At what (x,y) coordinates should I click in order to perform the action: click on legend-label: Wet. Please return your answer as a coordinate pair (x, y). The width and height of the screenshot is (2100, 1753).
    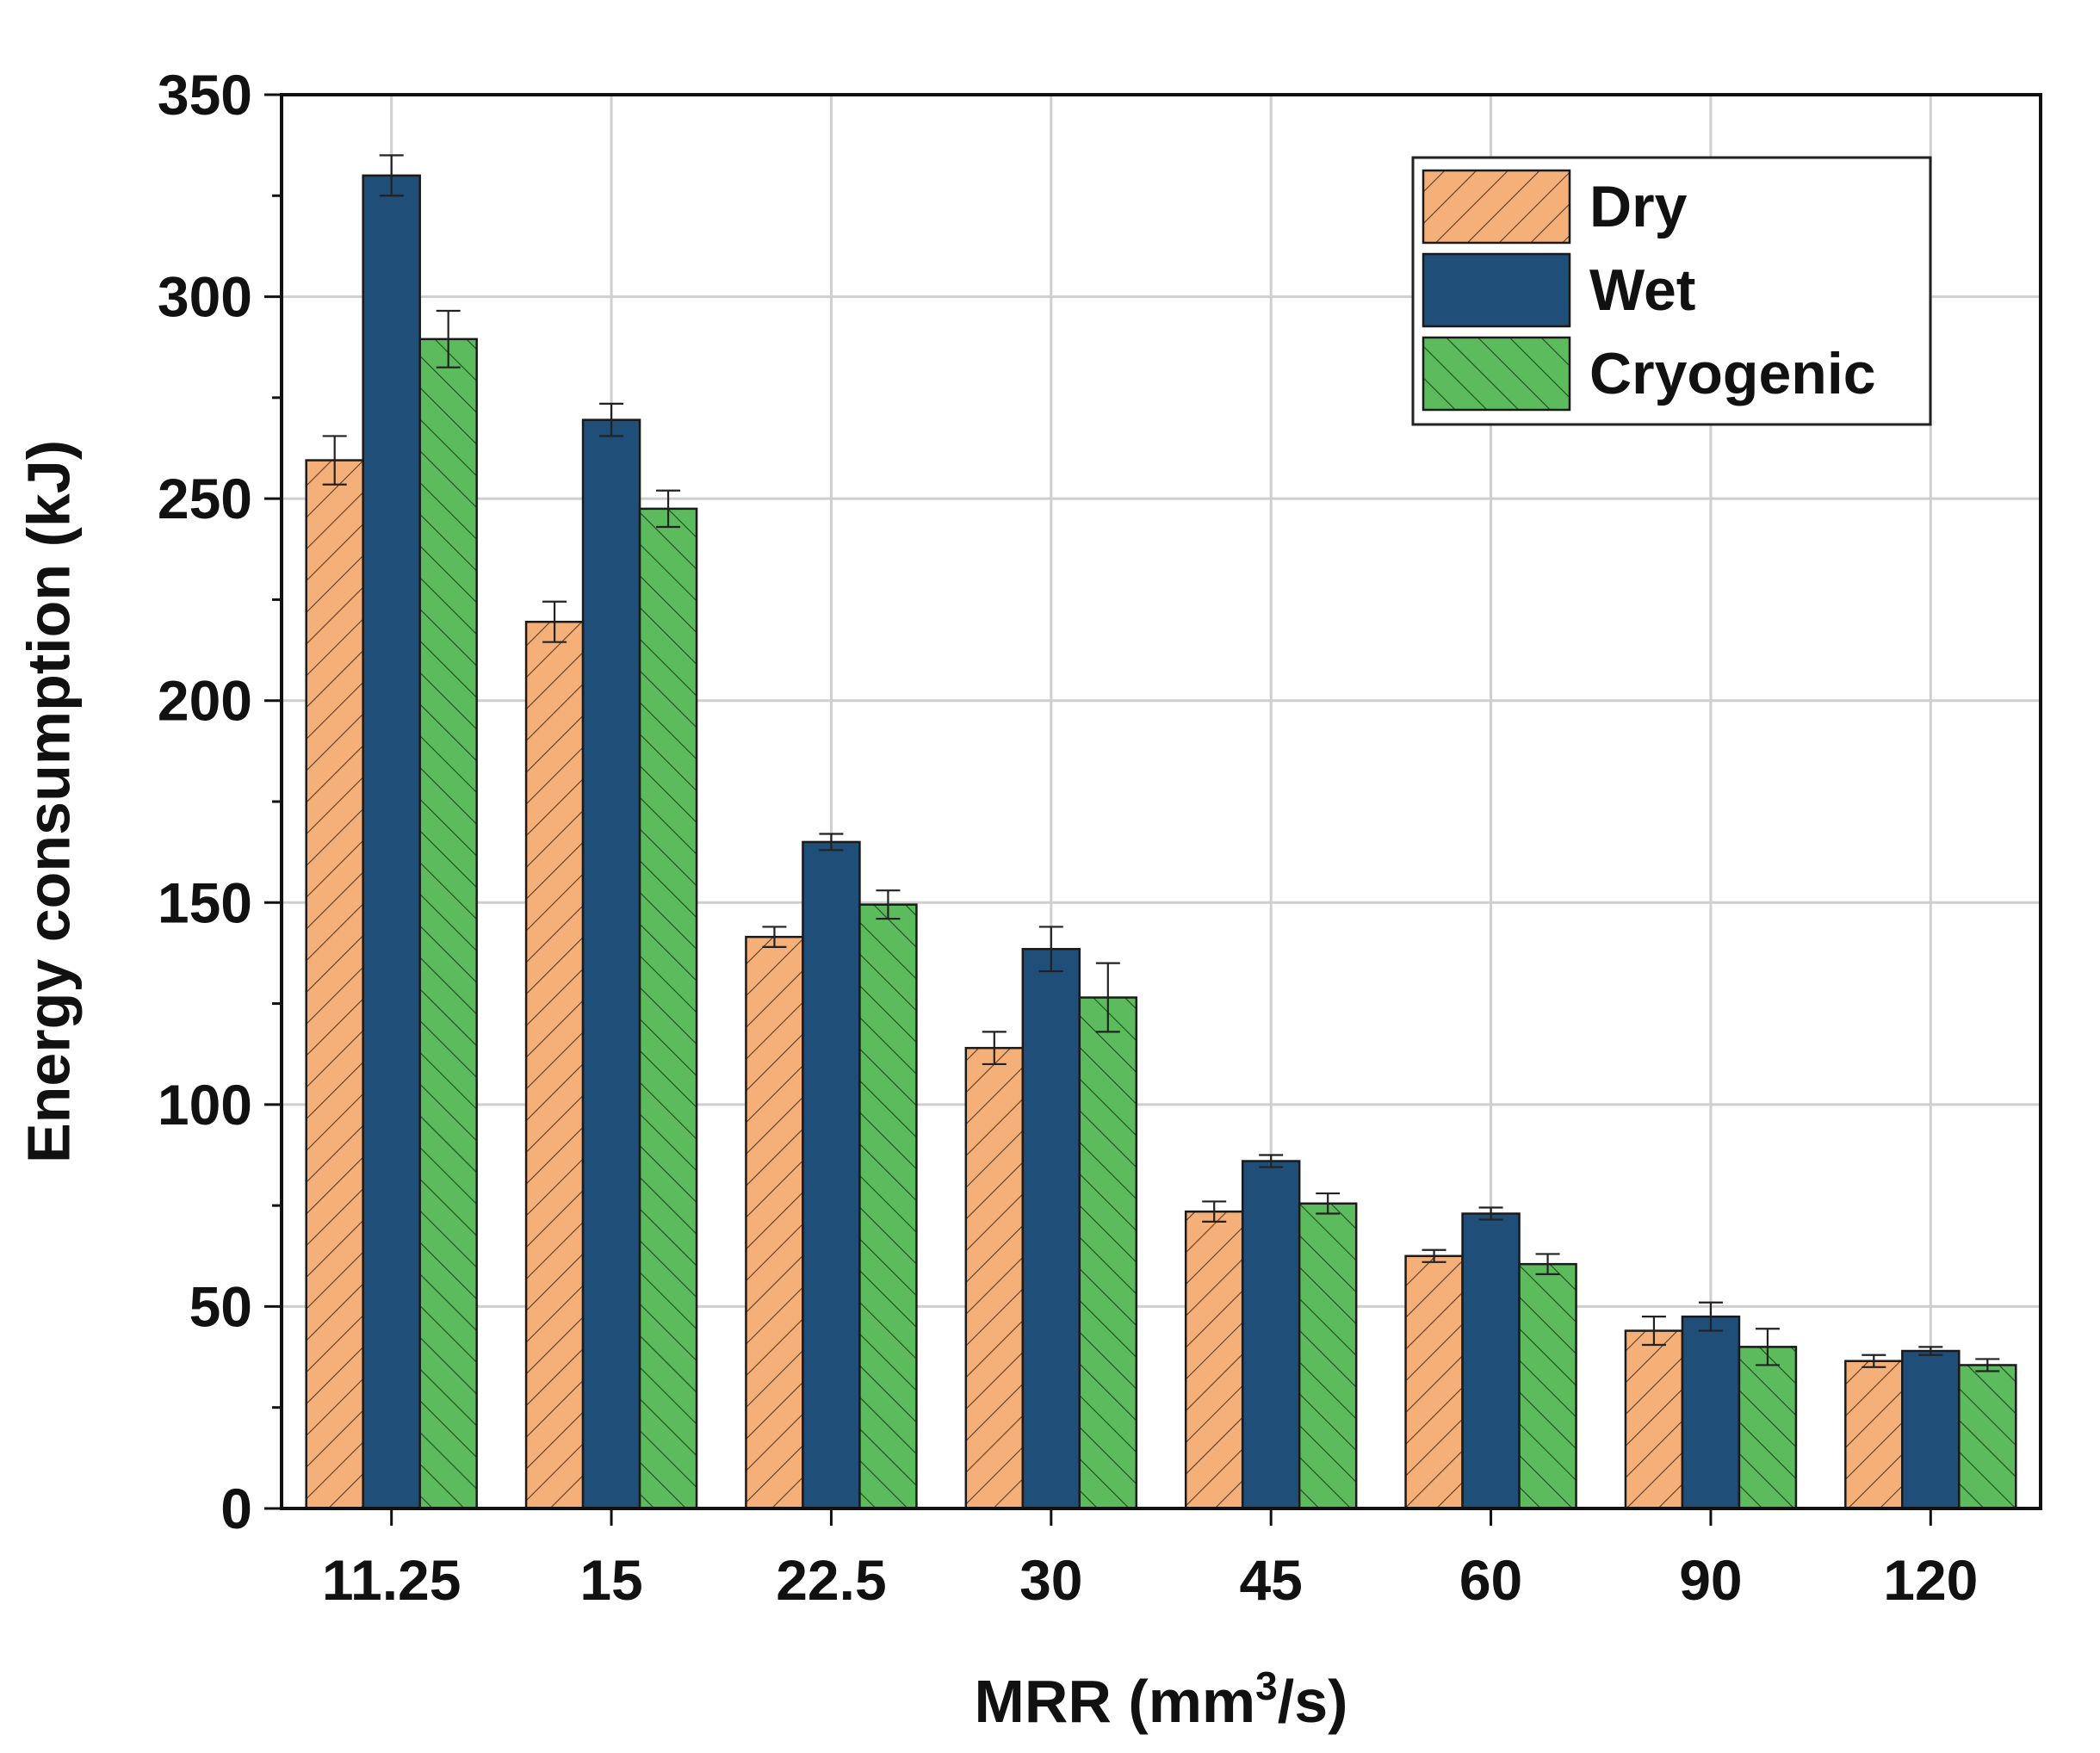
    Looking at the image, I should click on (1642, 290).